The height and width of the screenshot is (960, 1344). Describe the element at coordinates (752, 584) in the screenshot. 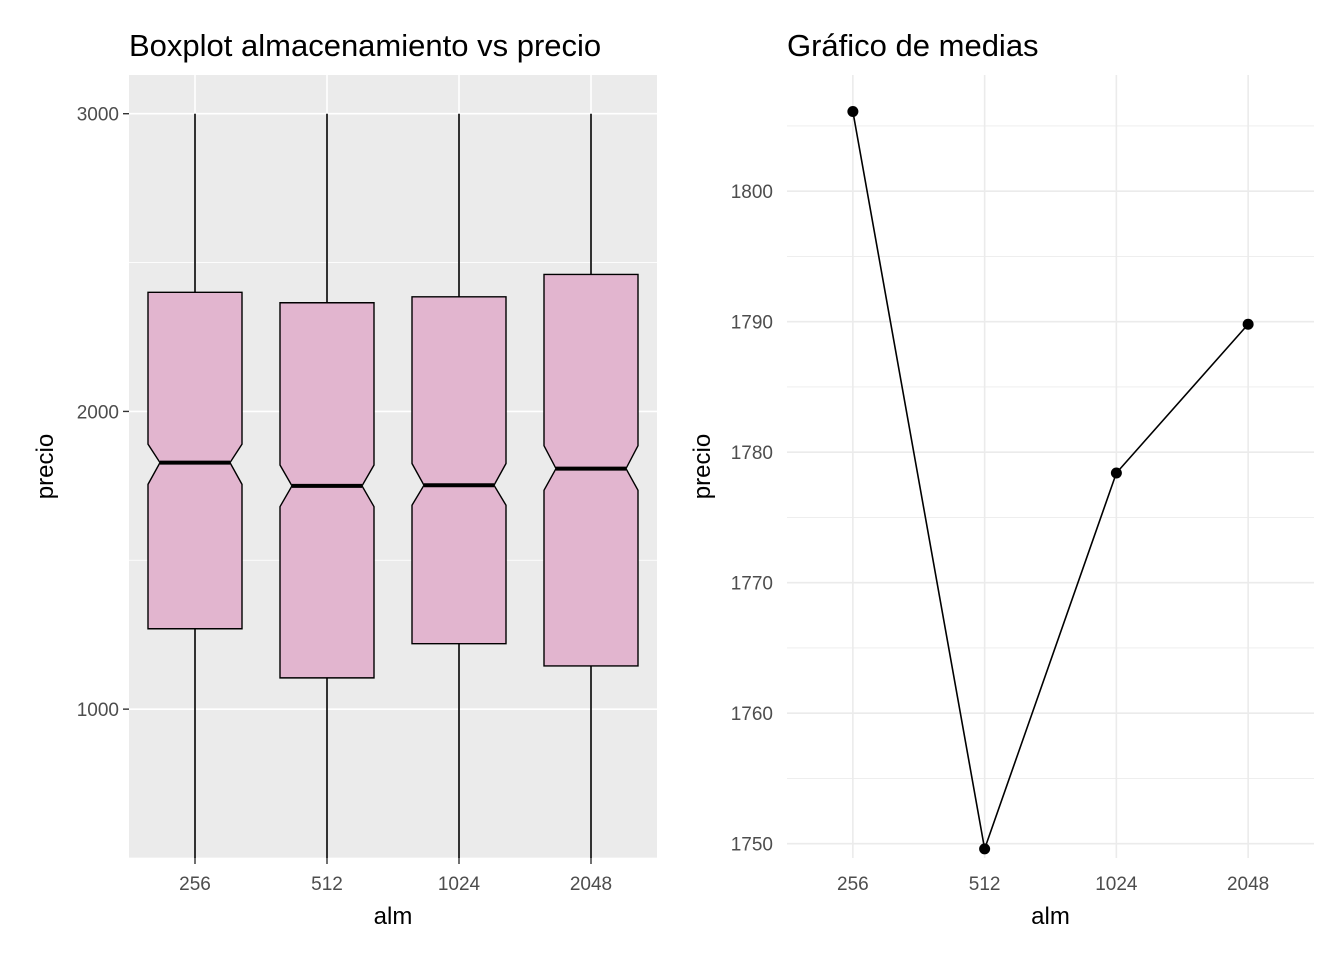

I see `y-tick-label: 1770` at that location.